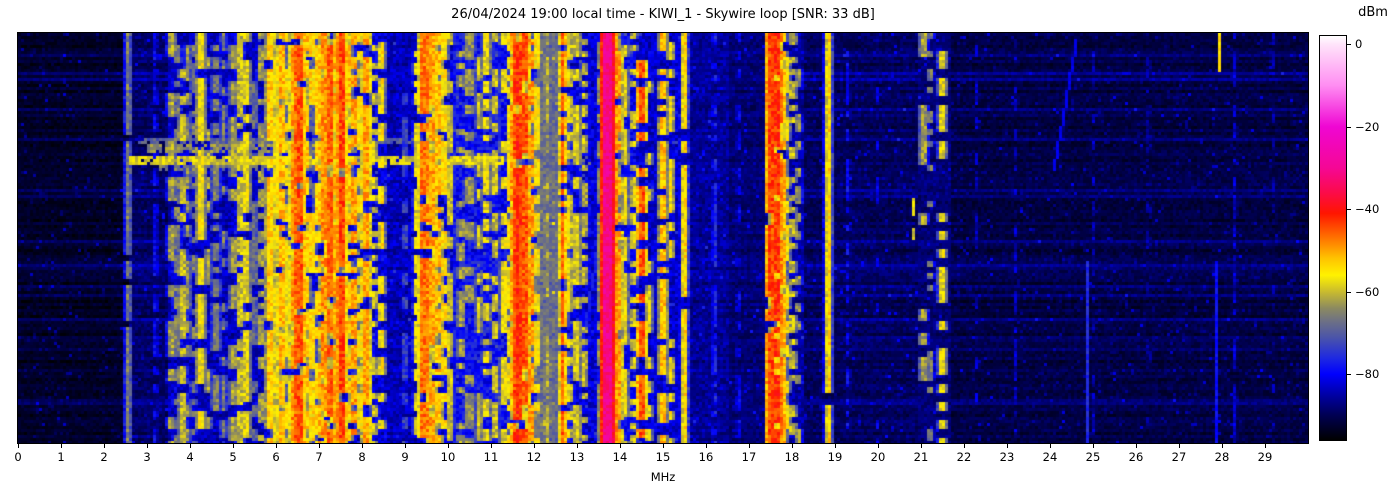 The height and width of the screenshot is (500, 1400). Describe the element at coordinates (534, 457) in the screenshot. I see `x-tick-label: 12` at that location.